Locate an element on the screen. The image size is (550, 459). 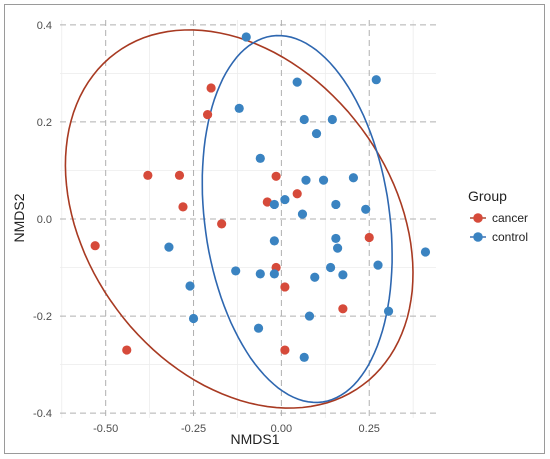
legend-key-cancer is located at coordinates (478, 218).